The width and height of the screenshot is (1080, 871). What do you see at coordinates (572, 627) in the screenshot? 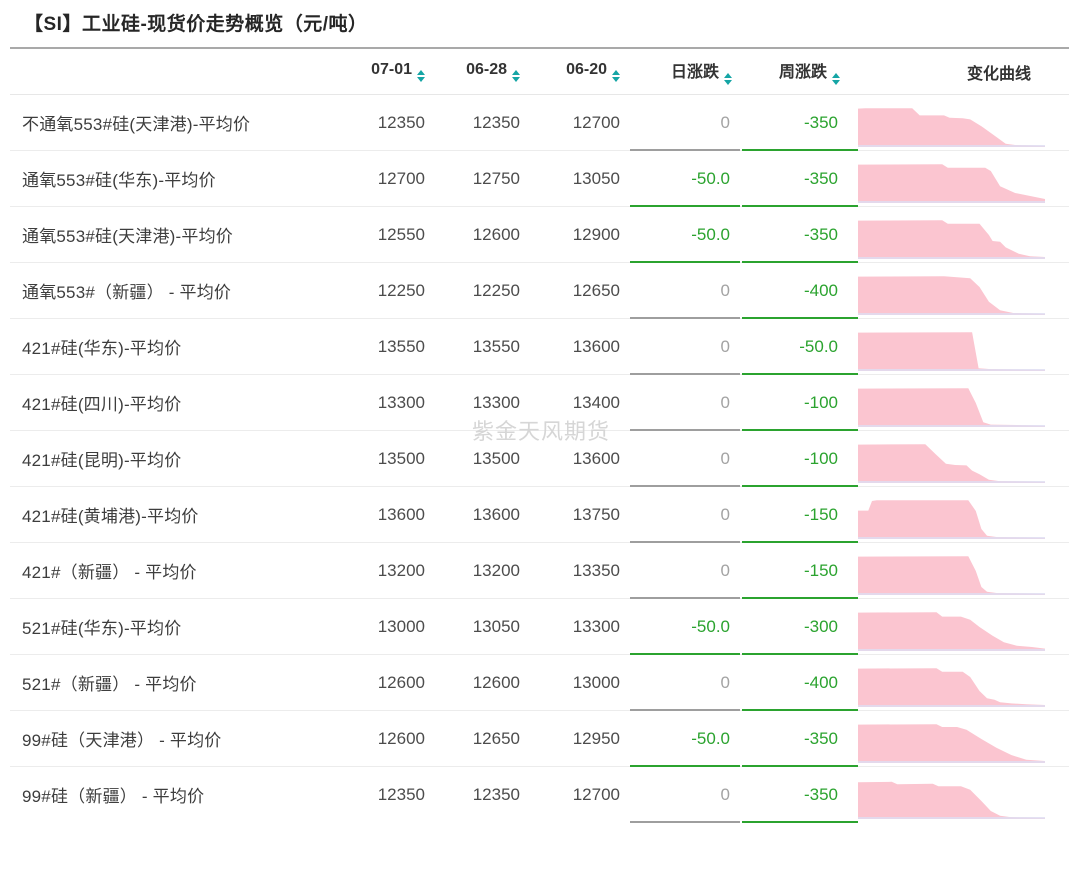
I see `price-0620: 13300` at bounding box center [572, 627].